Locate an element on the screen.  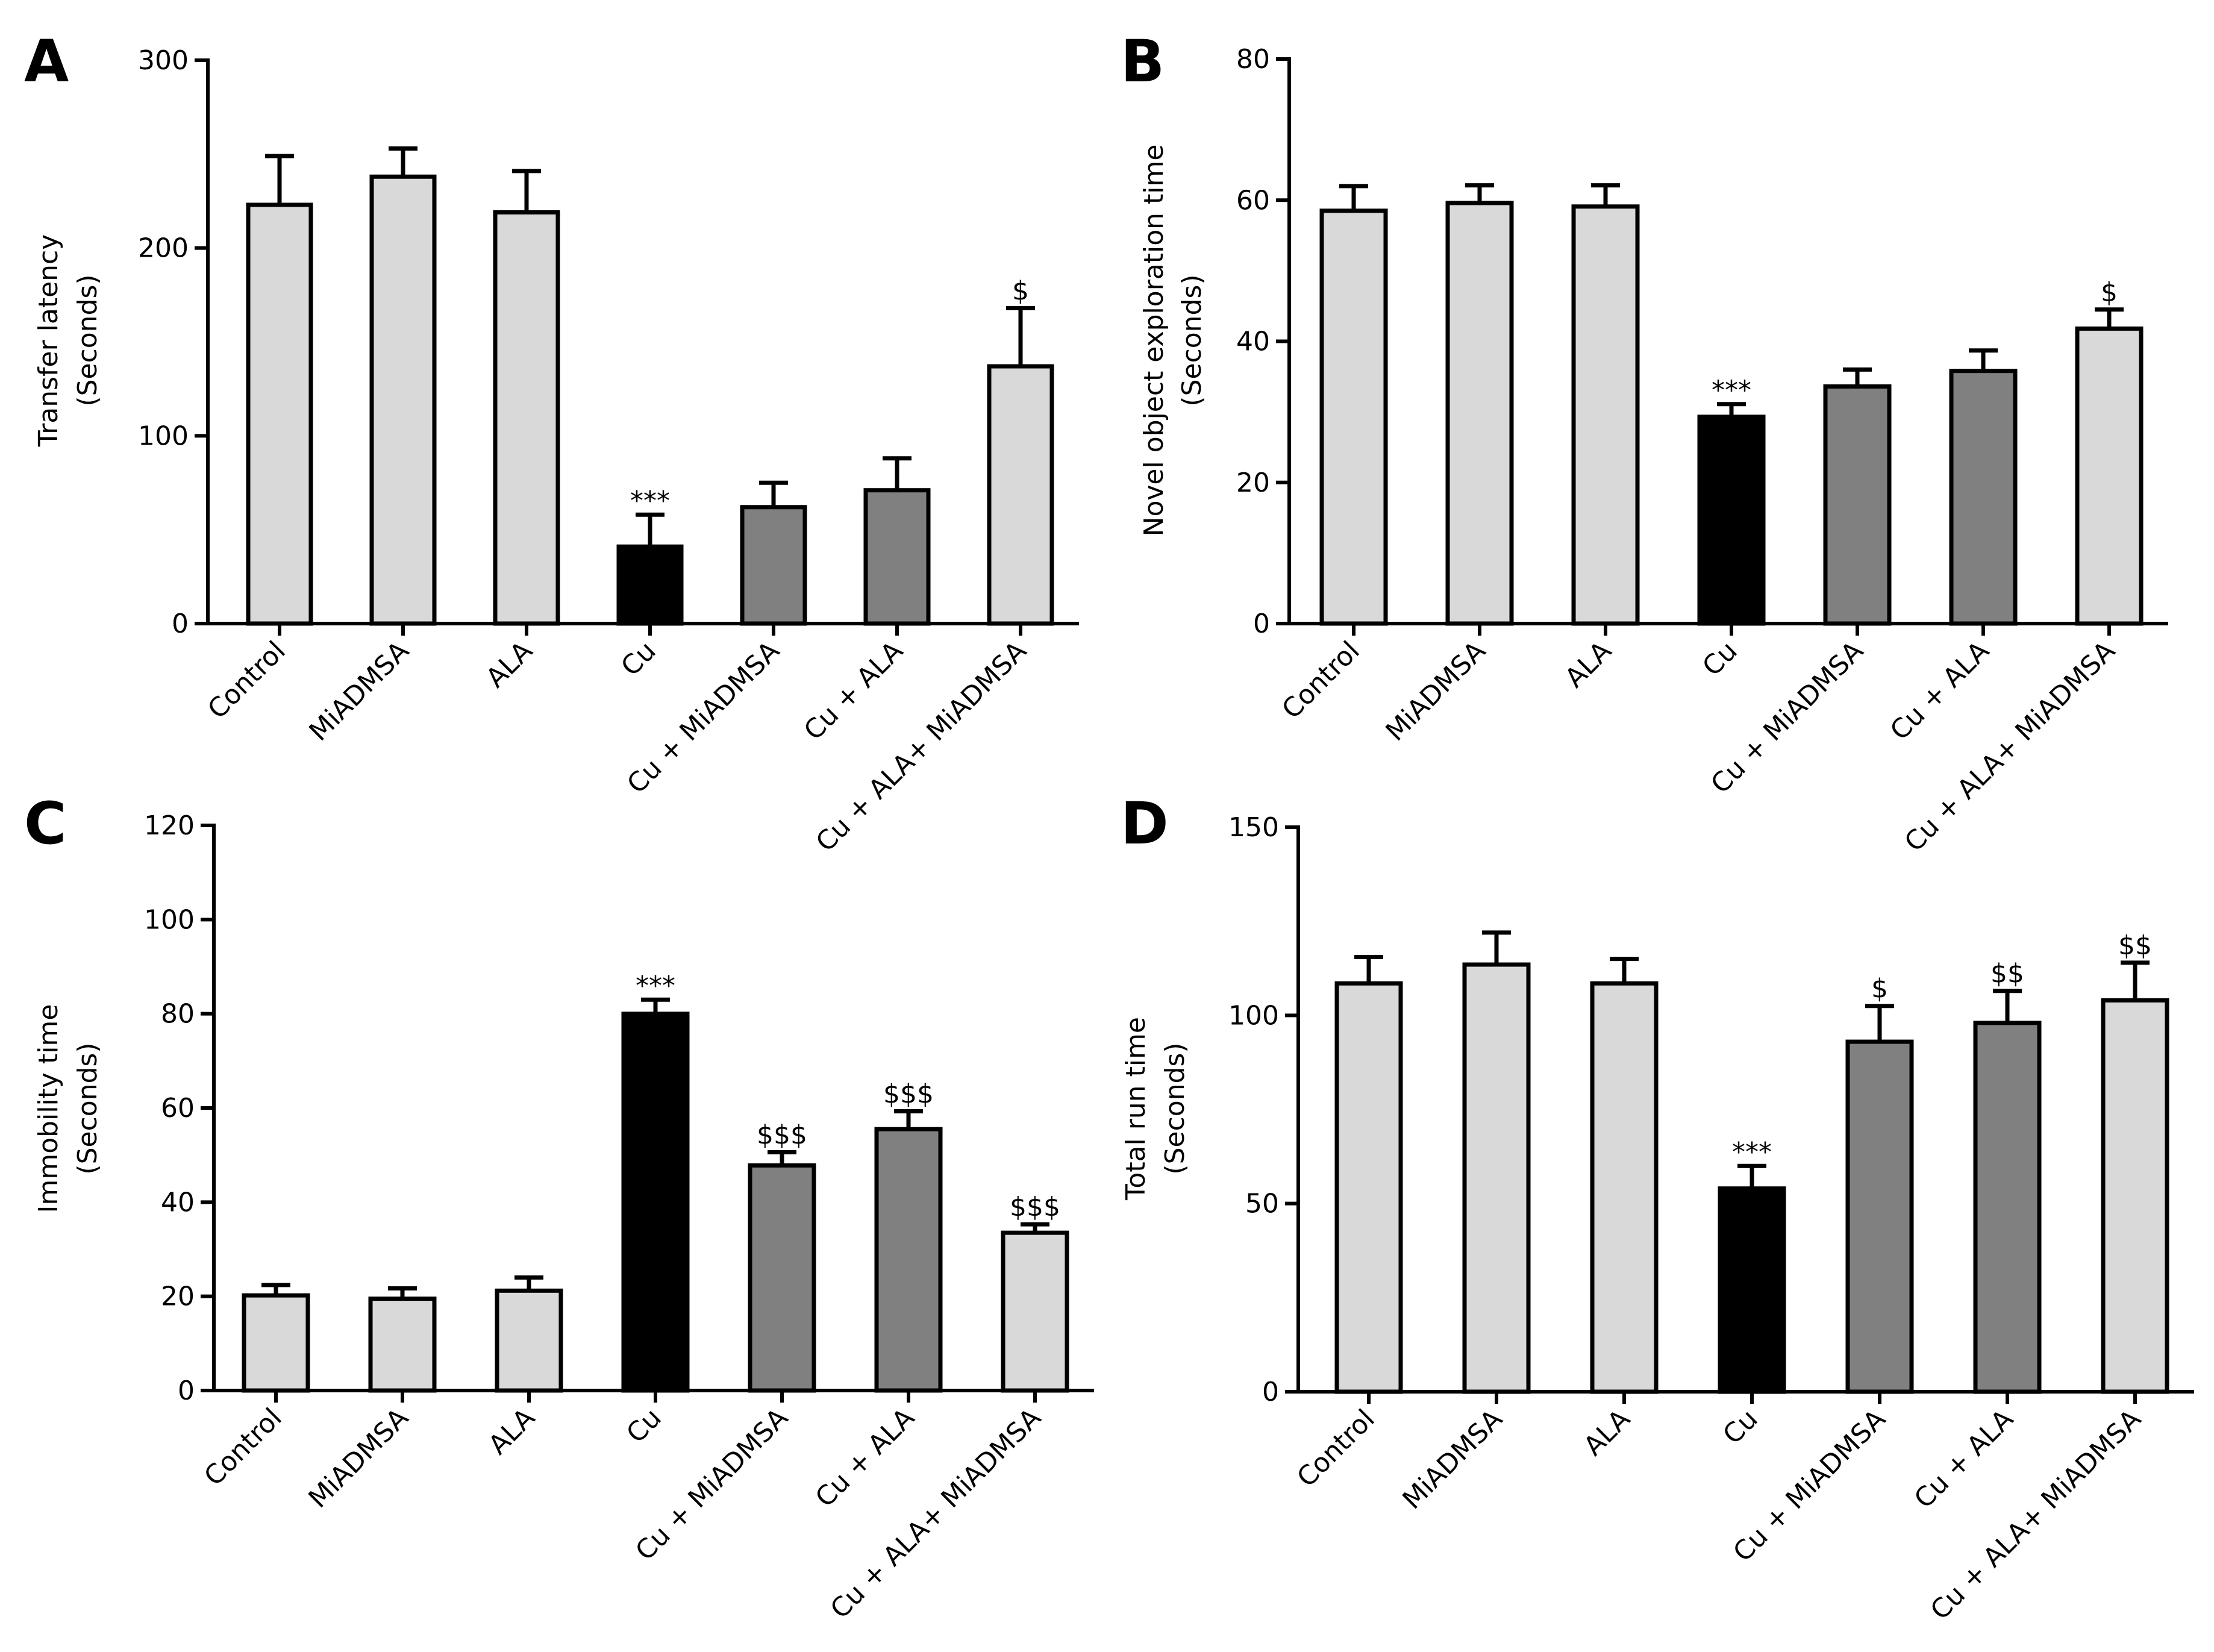
y-axis-label: Total run time is located at coordinates (1136, 1109).